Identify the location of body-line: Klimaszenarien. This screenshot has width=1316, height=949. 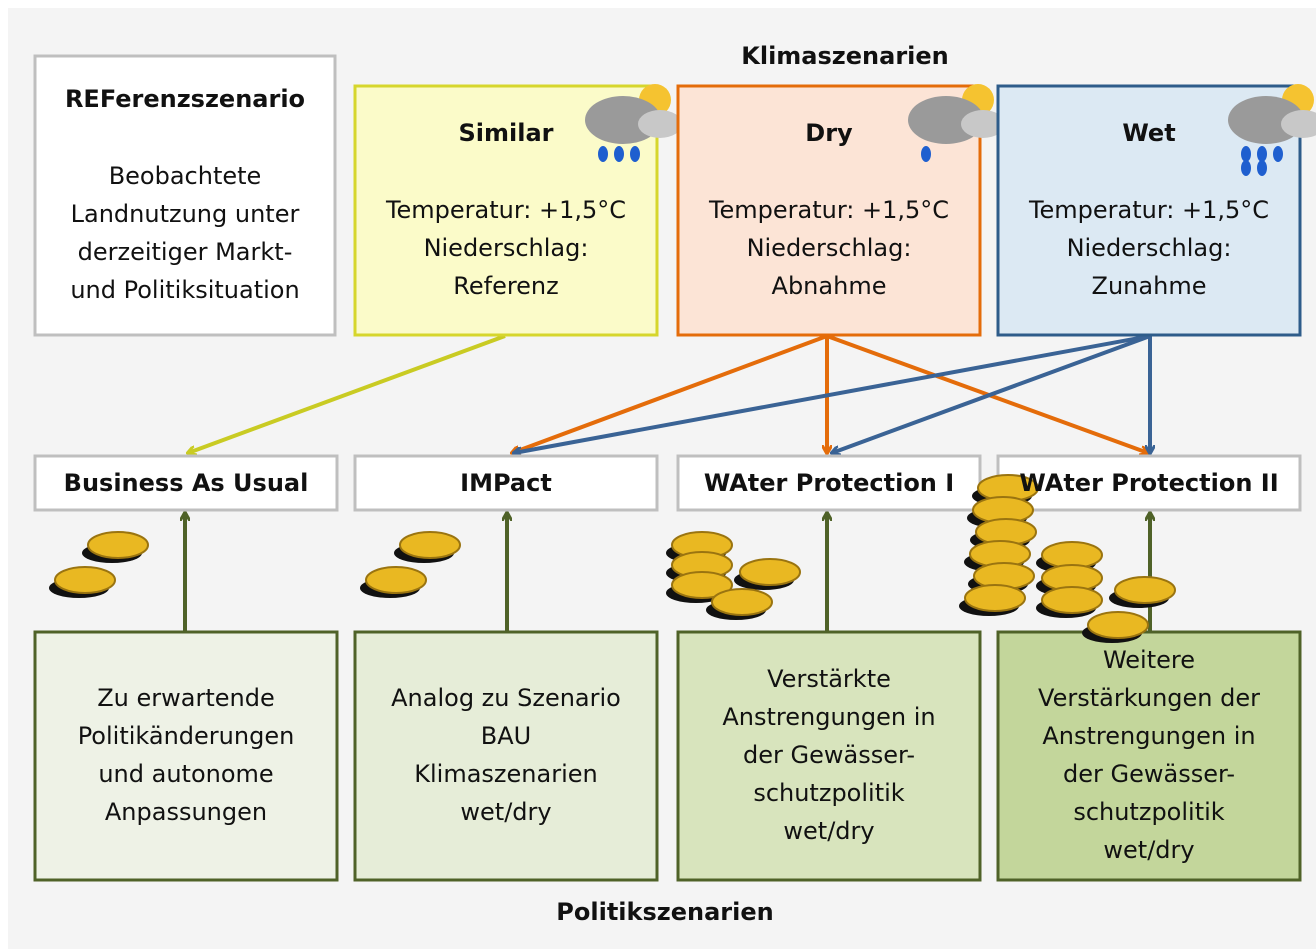
(505, 774).